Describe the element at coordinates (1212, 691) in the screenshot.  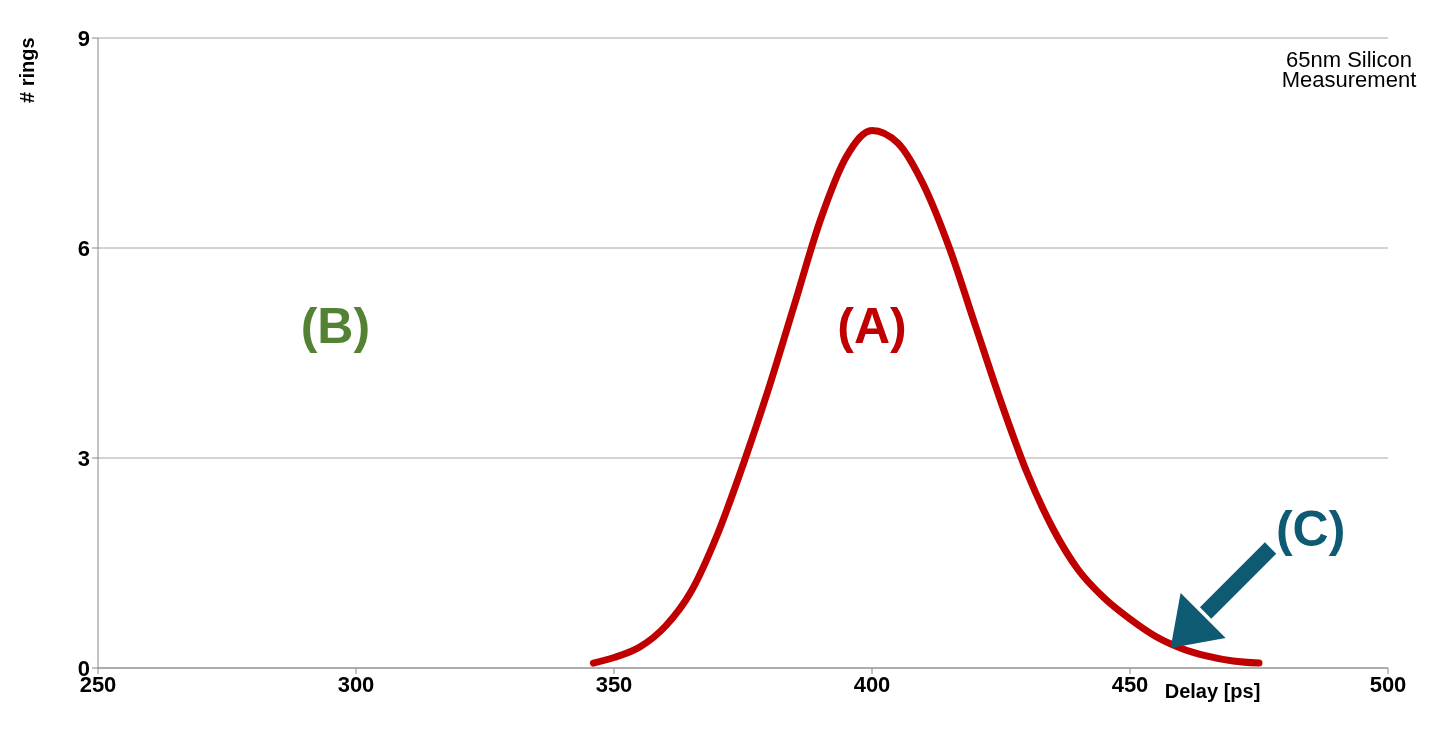
I see `x-axis-title: Delay [ps]` at that location.